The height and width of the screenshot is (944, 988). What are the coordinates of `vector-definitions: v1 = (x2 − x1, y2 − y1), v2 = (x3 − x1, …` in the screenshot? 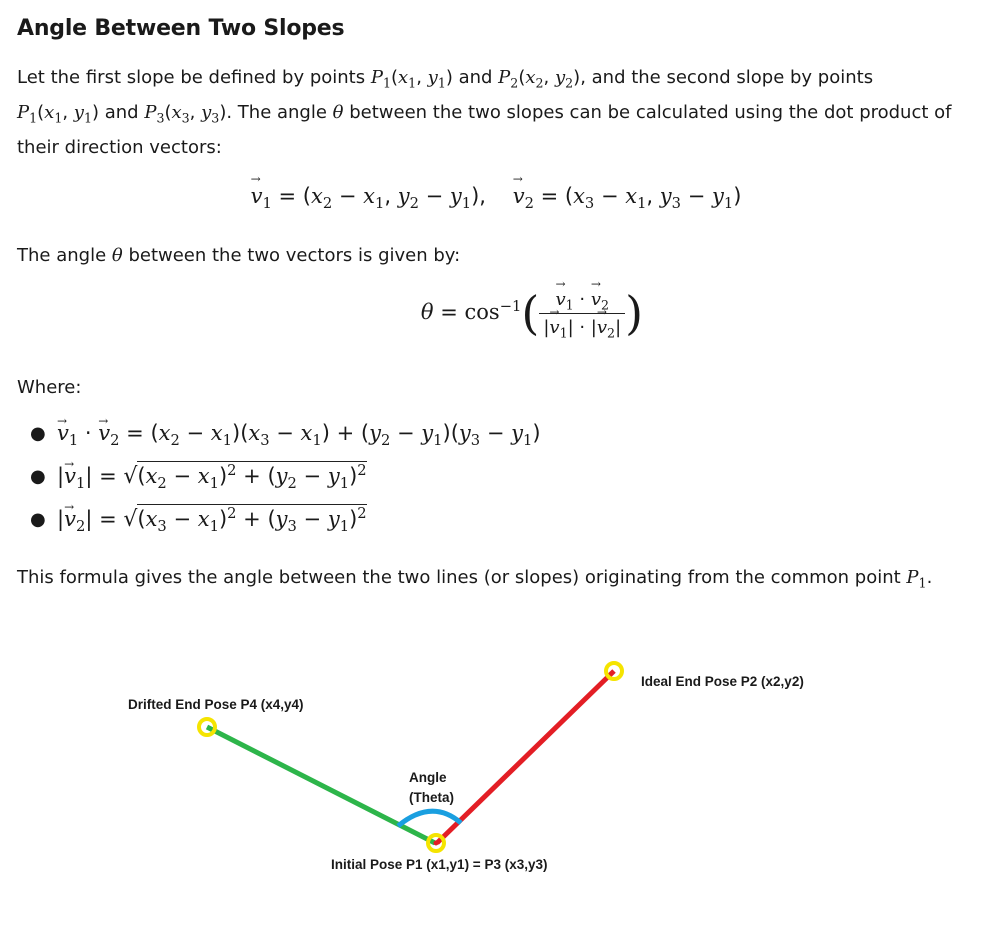 It's located at (496, 191).